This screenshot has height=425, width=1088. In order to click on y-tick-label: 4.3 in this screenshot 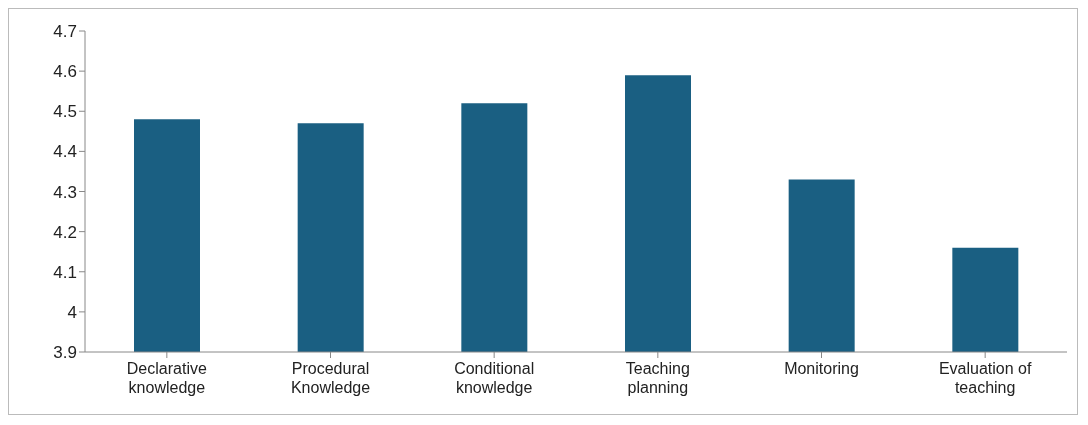, I will do `click(65, 192)`.